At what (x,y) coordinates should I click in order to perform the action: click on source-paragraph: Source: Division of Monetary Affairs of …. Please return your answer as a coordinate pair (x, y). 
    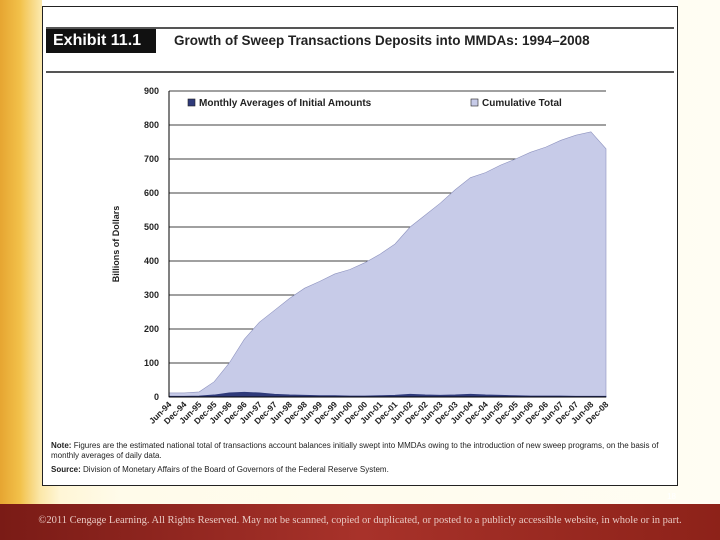
    Looking at the image, I should click on (361, 470).